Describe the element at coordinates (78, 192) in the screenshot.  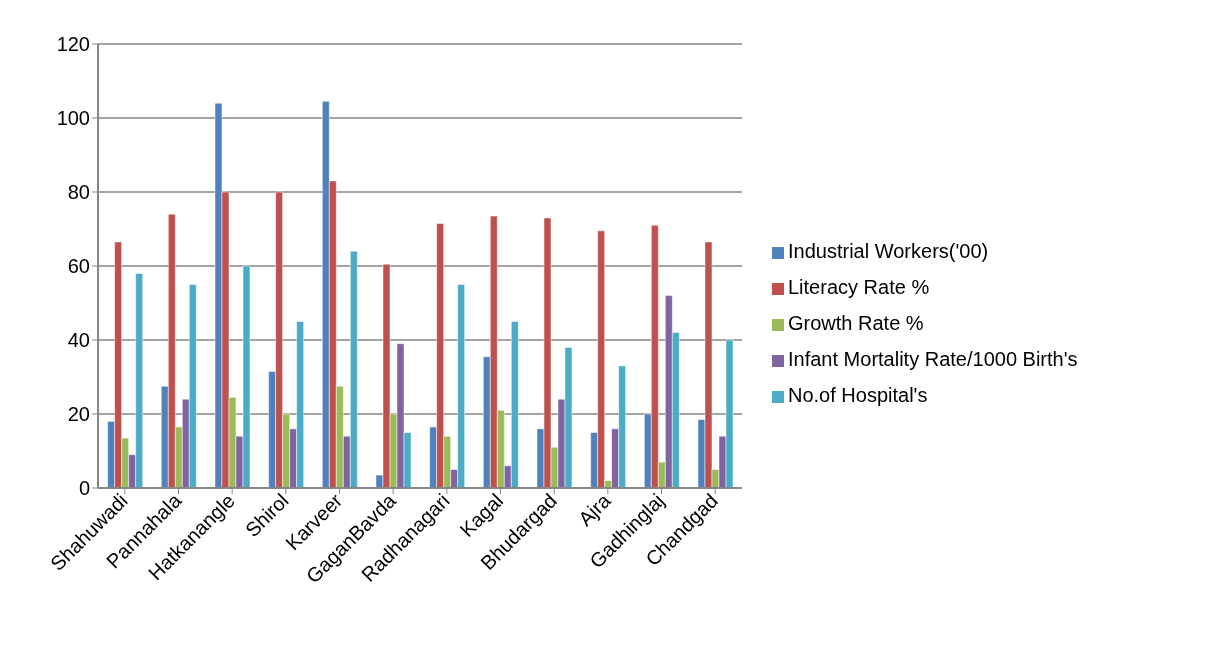
I see `y-tick-label: 80` at that location.